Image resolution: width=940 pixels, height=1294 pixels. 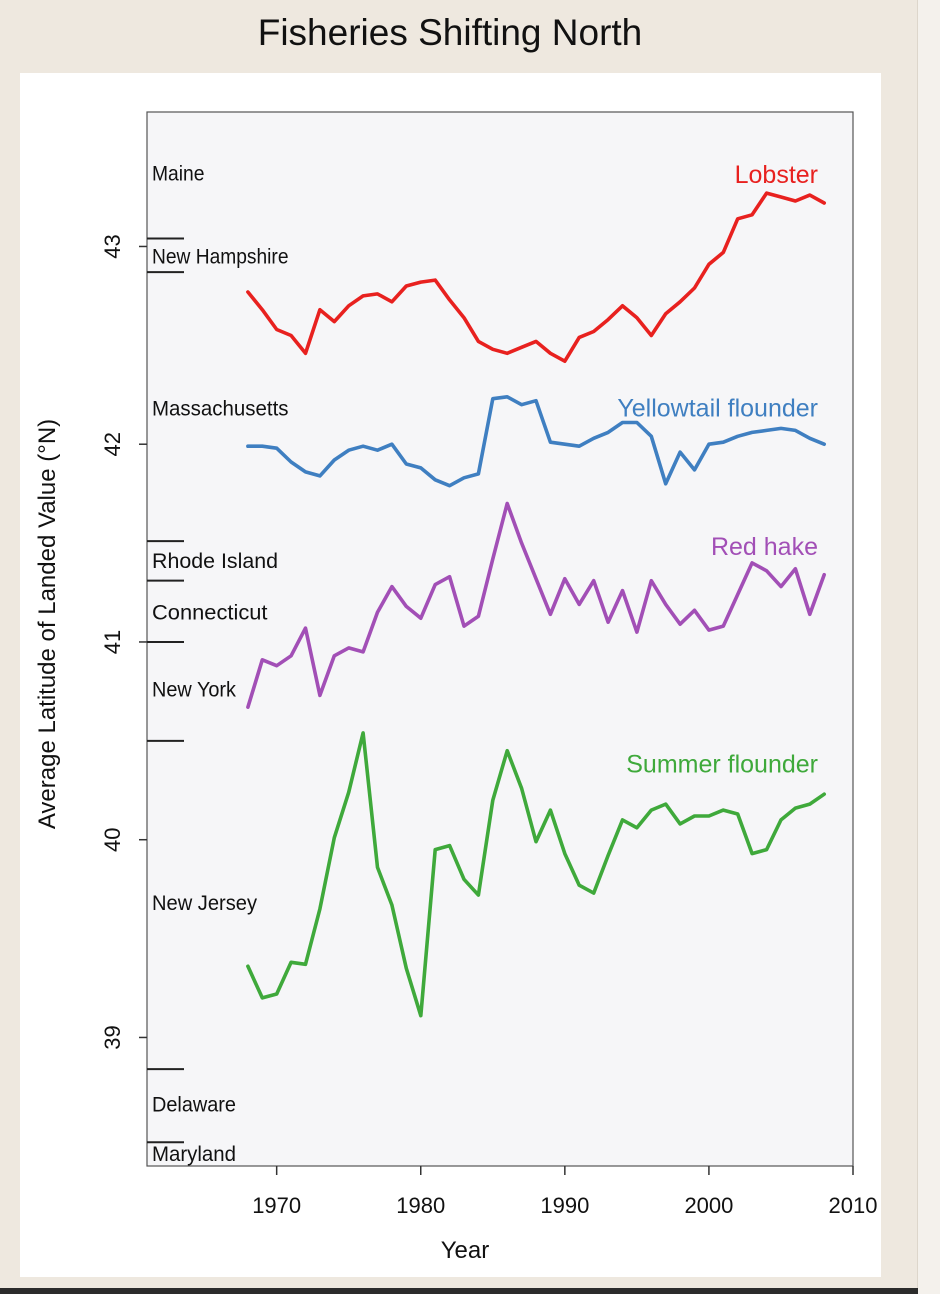 What do you see at coordinates (178, 173) in the screenshot?
I see `state-label: Maine` at bounding box center [178, 173].